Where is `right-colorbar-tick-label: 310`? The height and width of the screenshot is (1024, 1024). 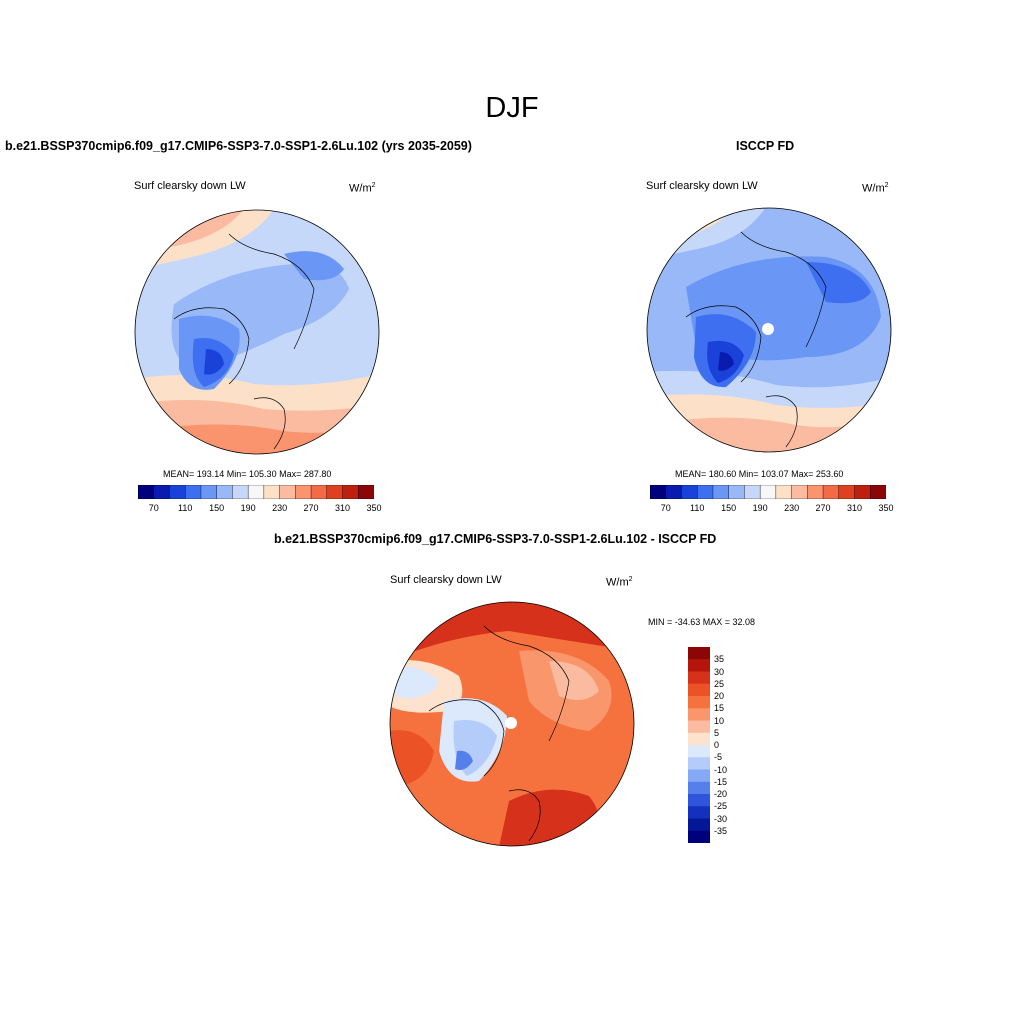 right-colorbar-tick-label: 310 is located at coordinates (855, 508).